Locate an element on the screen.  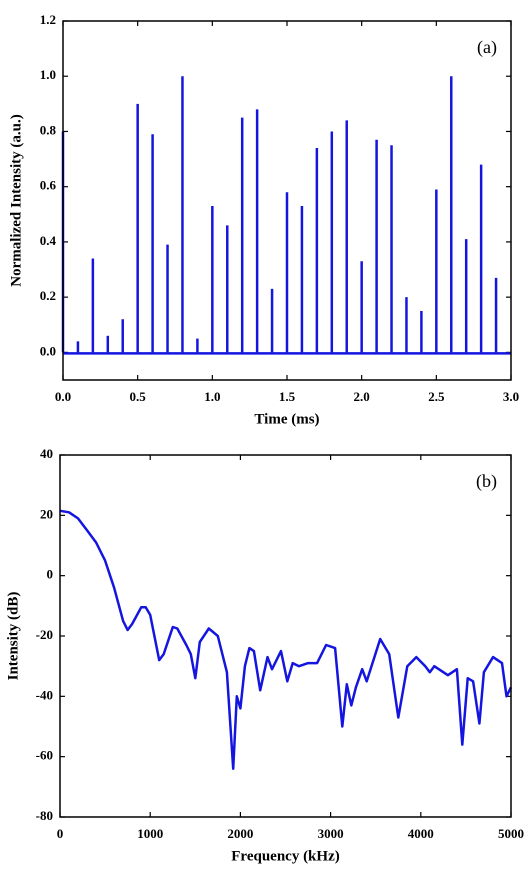
x-tick-label: 3000 is located at coordinates (331, 833).